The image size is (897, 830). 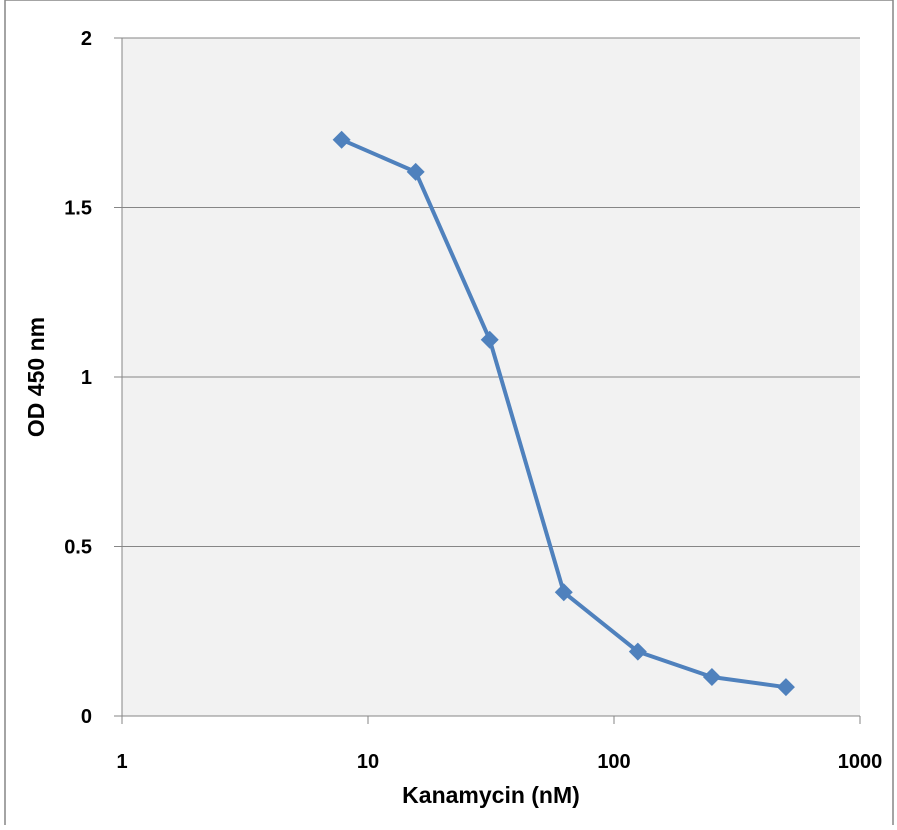 I want to click on y-tick-label: 1, so click(x=86, y=378).